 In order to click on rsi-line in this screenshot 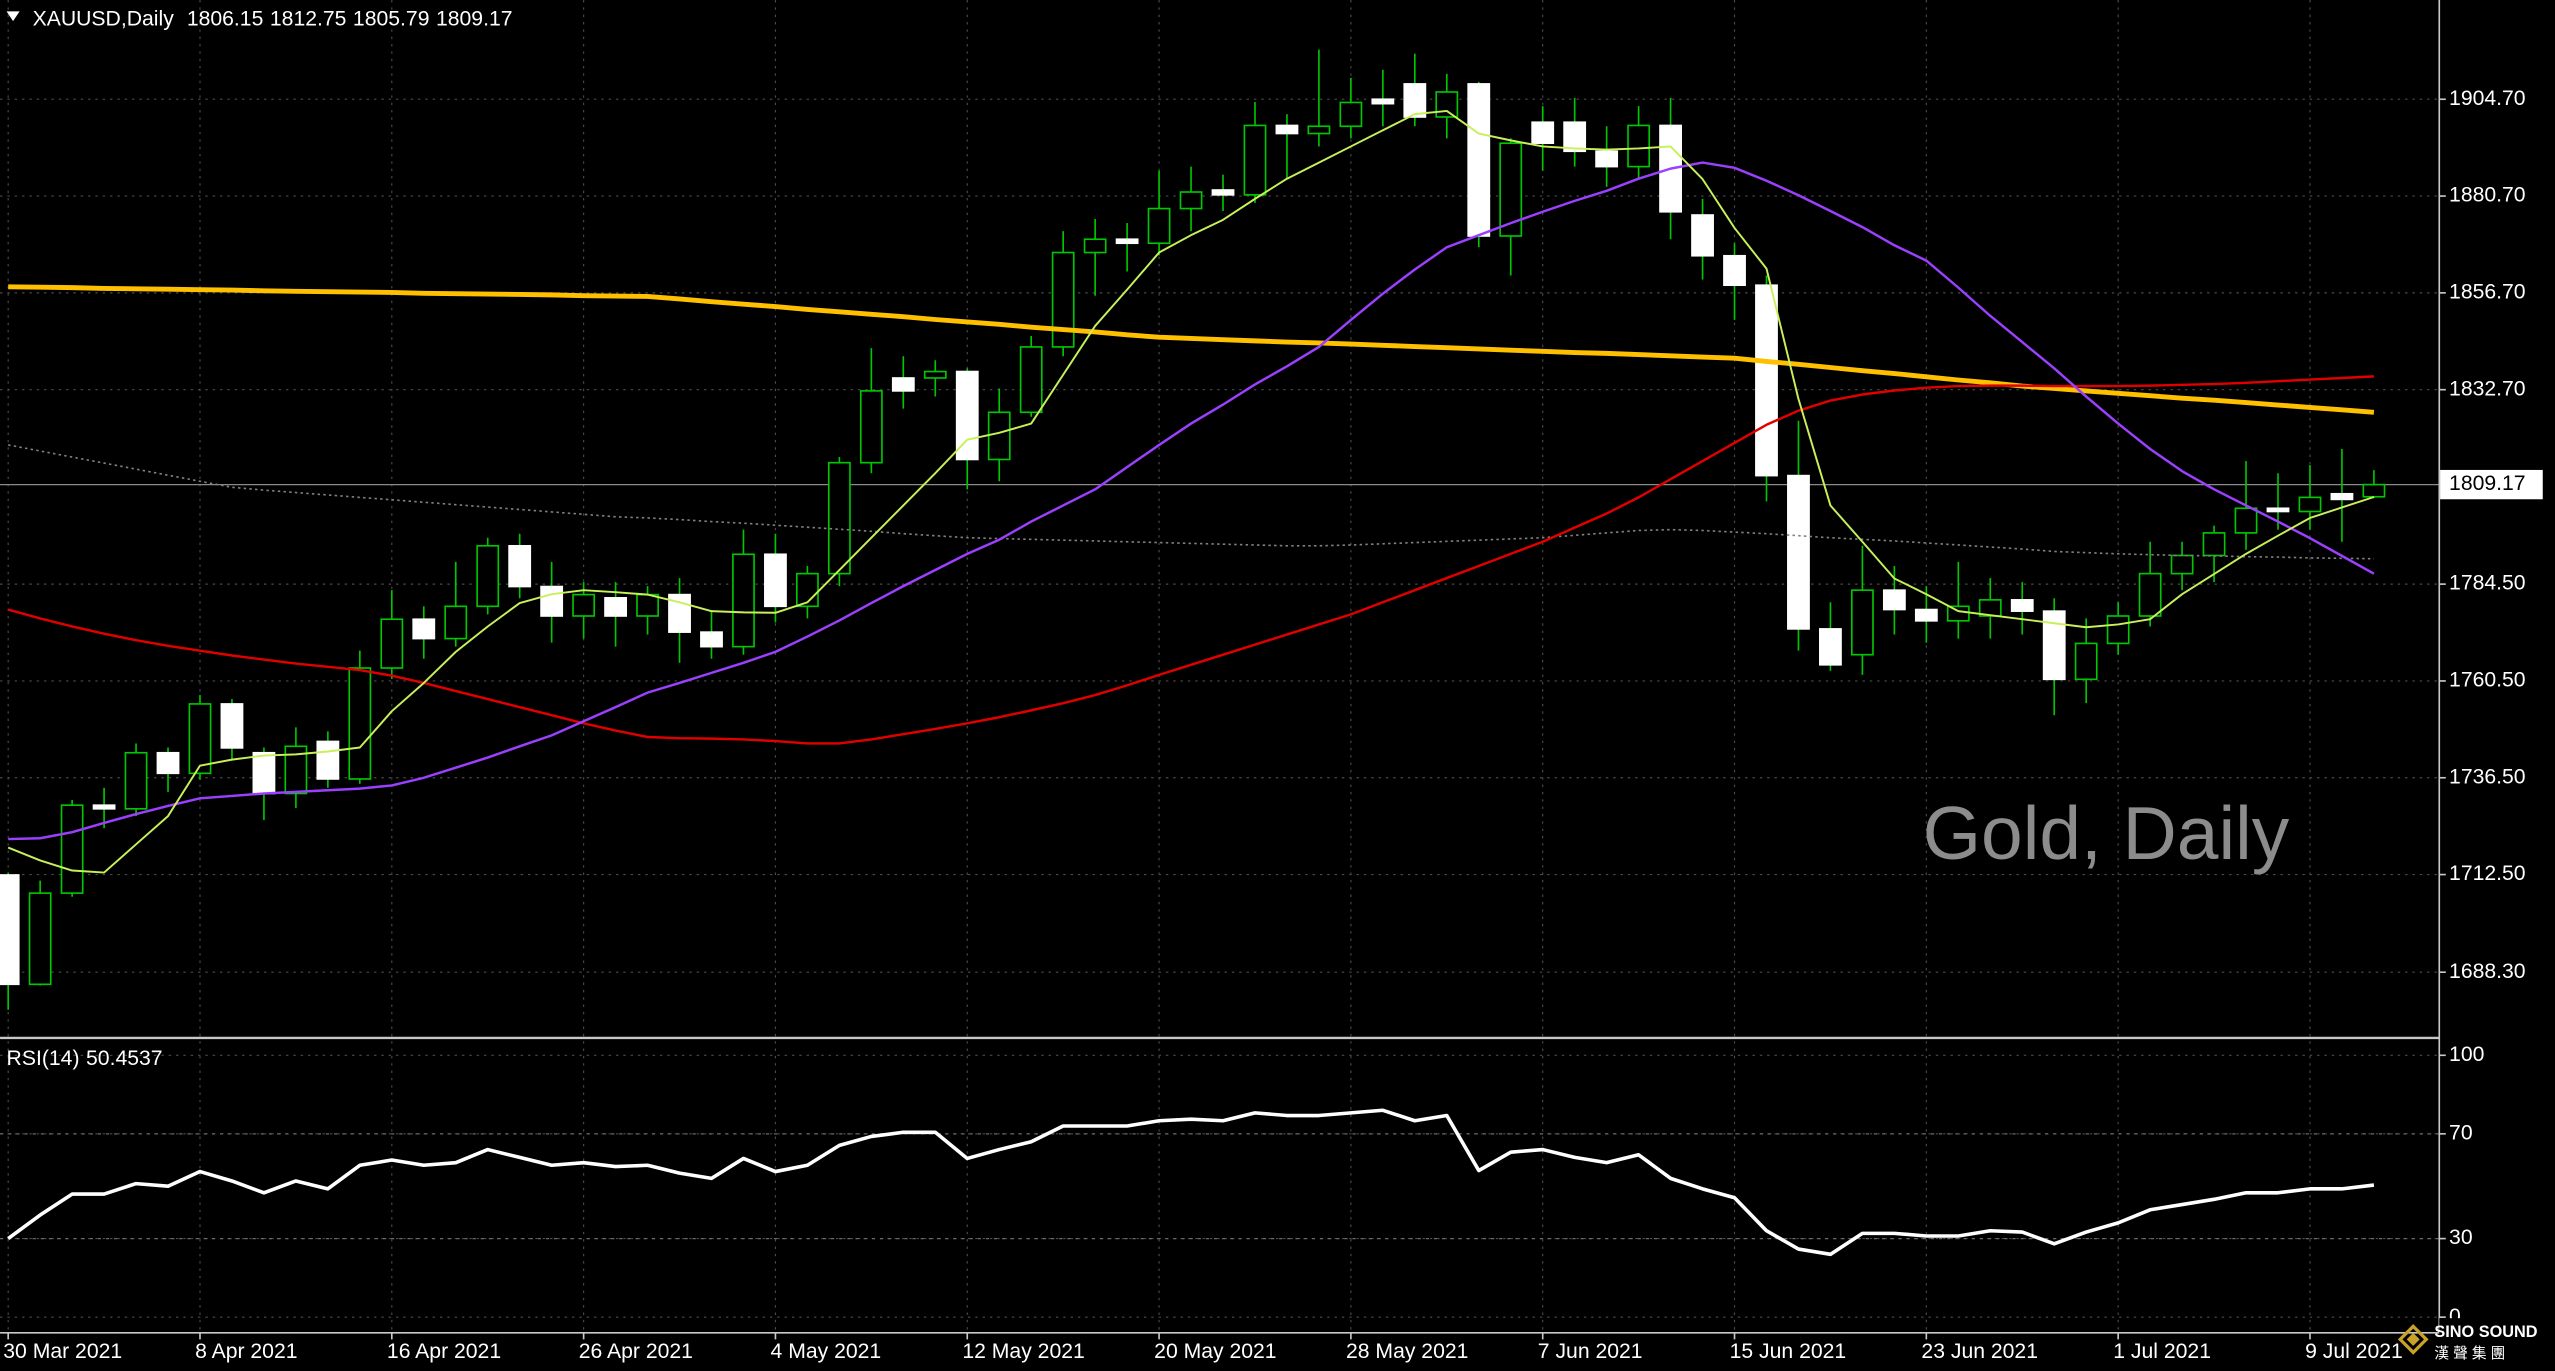, I will do `click(1191, 1182)`.